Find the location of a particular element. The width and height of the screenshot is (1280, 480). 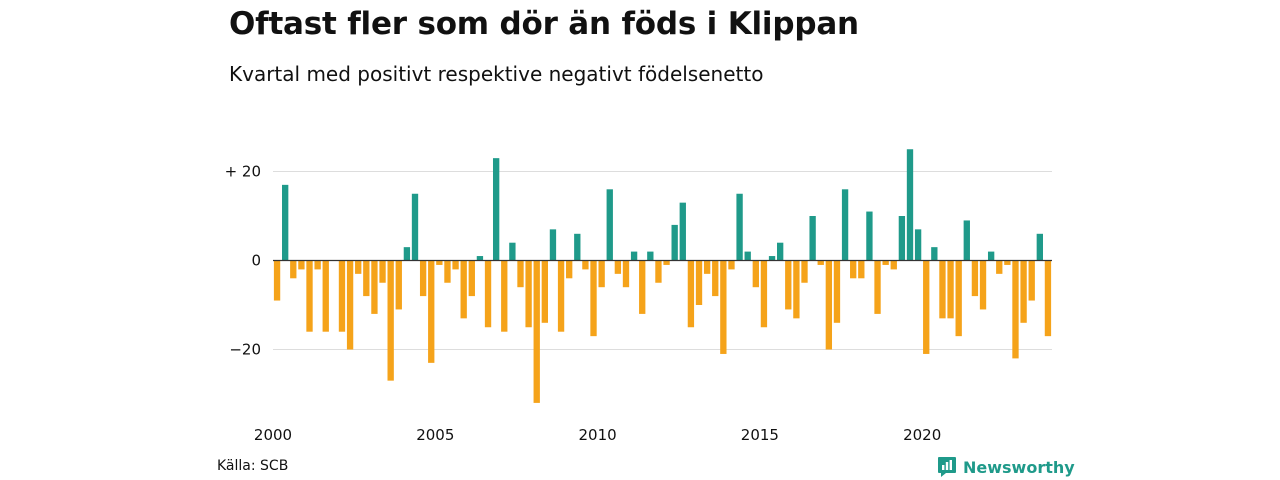

x-tick-label: 2010 is located at coordinates (597, 435).